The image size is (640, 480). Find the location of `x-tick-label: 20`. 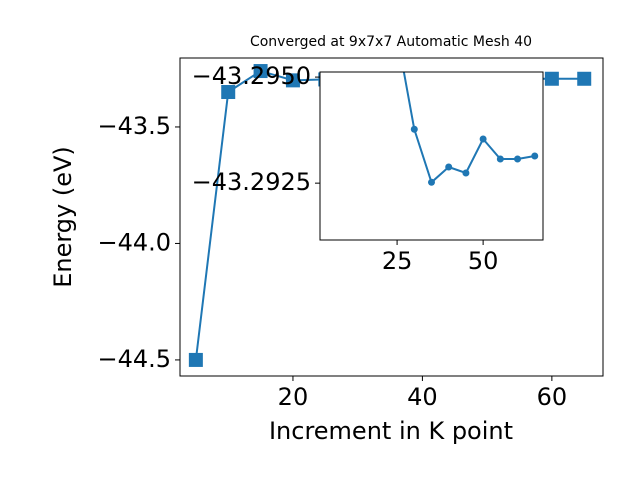

x-tick-label: 20 is located at coordinates (293, 397).